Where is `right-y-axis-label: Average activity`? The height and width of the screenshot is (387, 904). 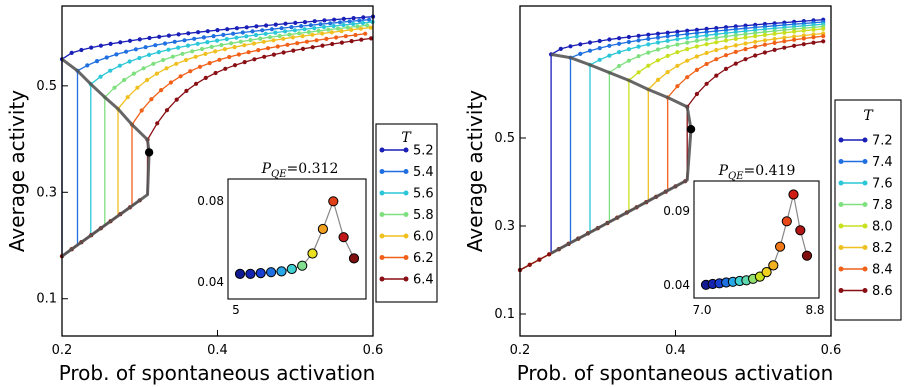 right-y-axis-label: Average activity is located at coordinates (475, 171).